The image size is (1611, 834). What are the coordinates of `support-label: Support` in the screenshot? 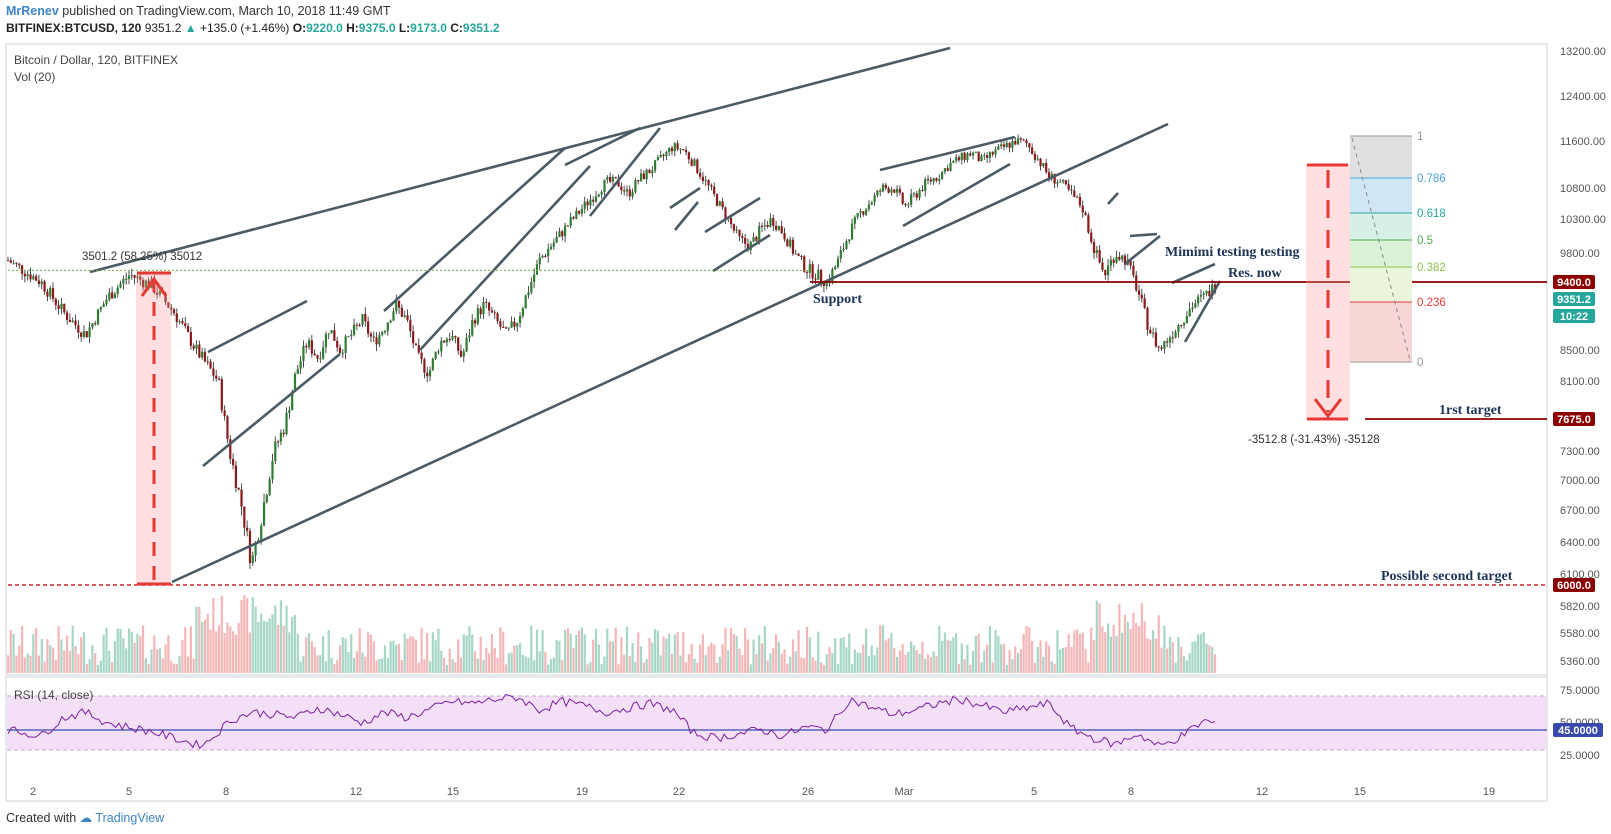 It's located at (837, 299).